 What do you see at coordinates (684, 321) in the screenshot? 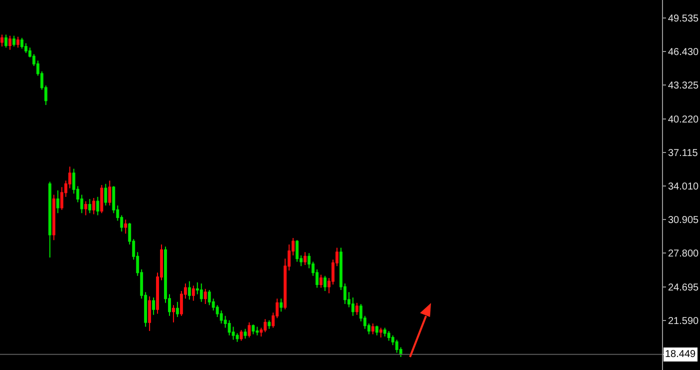
I see `y-tick-label: 21.590` at bounding box center [684, 321].